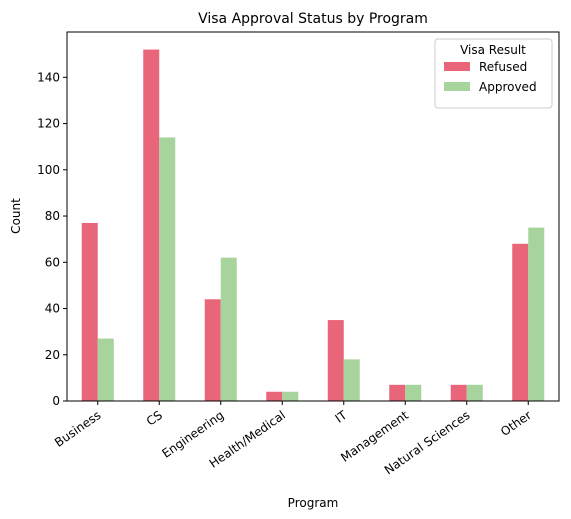  Describe the element at coordinates (335, 360) in the screenshot. I see `bar-refused-it` at that location.